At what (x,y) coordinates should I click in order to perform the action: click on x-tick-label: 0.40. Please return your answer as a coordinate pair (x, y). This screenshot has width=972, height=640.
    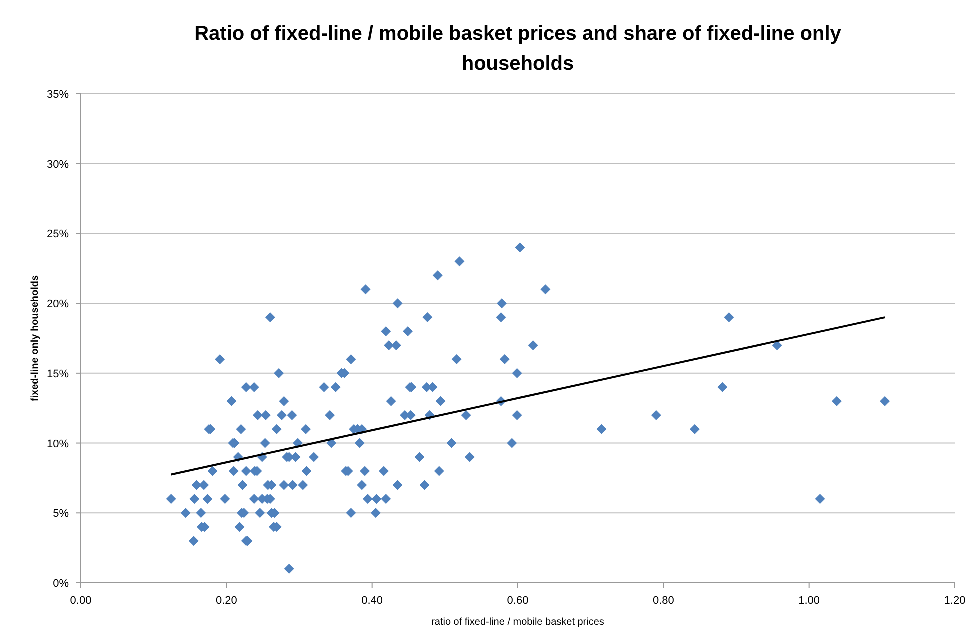
    Looking at the image, I should click on (373, 601).